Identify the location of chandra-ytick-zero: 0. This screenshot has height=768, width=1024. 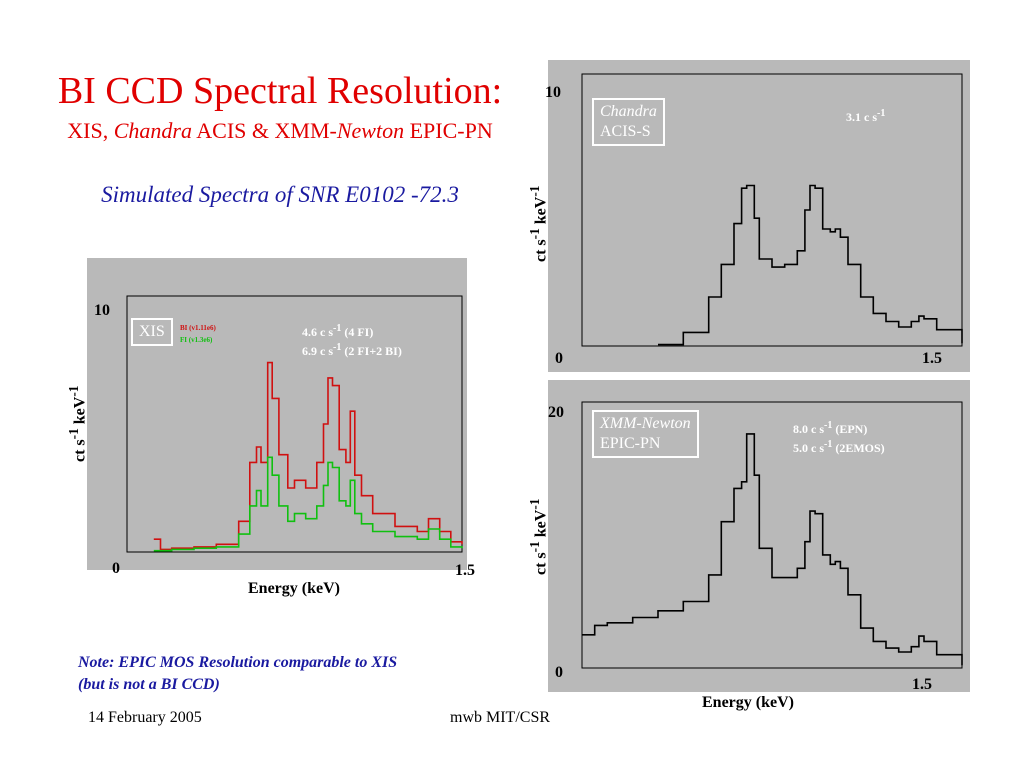
(559, 358).